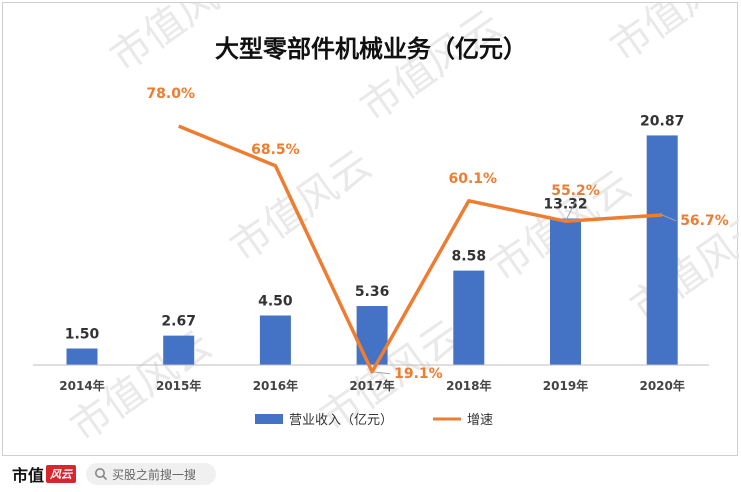  I want to click on search-box: 买股之前搜一搜, so click(151, 474).